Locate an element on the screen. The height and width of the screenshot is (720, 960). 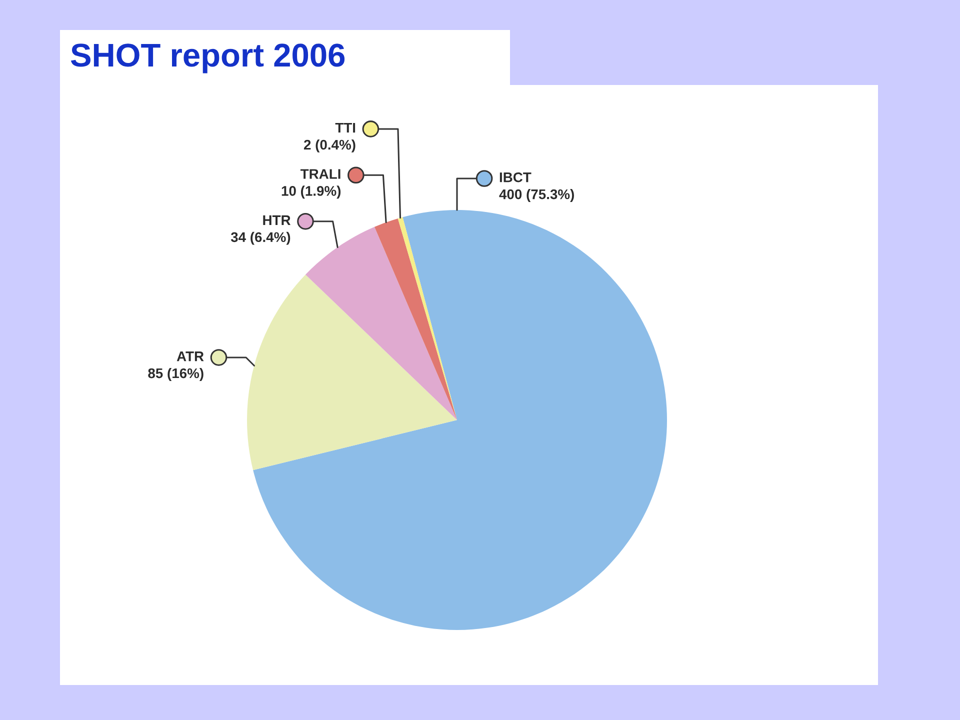
legend-label: HTR is located at coordinates (277, 220).